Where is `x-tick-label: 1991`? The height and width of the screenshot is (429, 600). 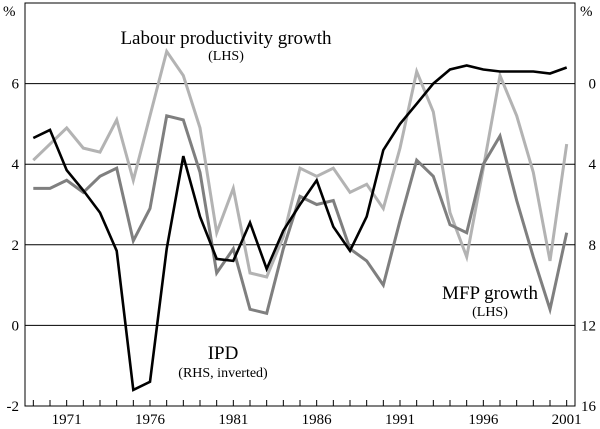
x-tick-label: 1991 is located at coordinates (400, 420).